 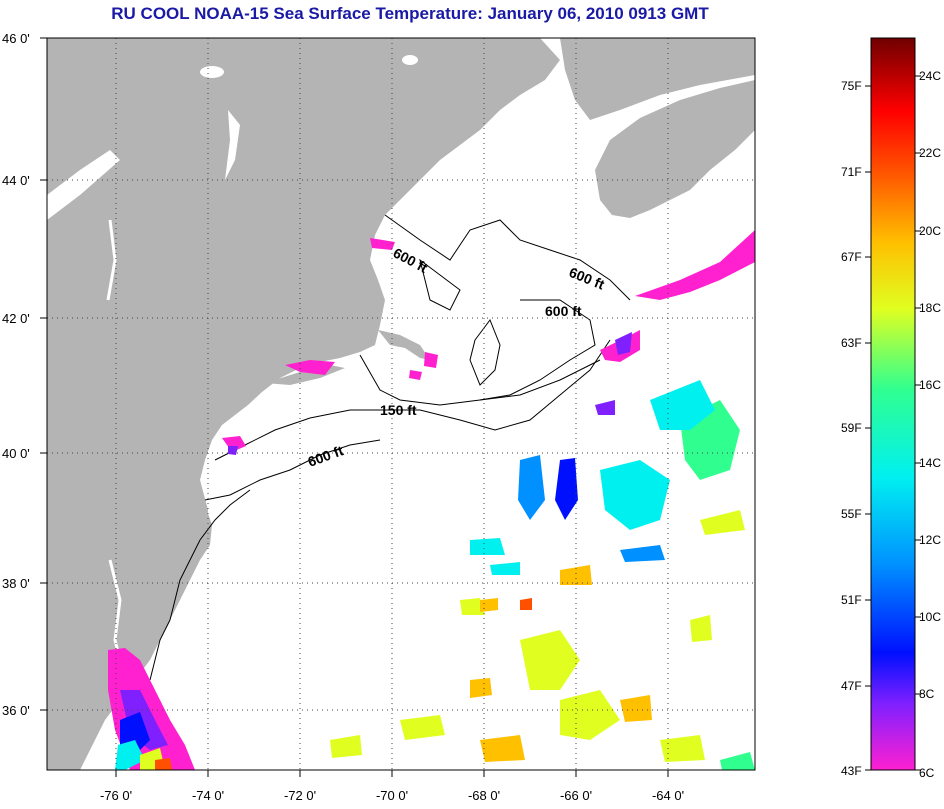 What do you see at coordinates (16, 318) in the screenshot?
I see `lat-label: 42 0'` at bounding box center [16, 318].